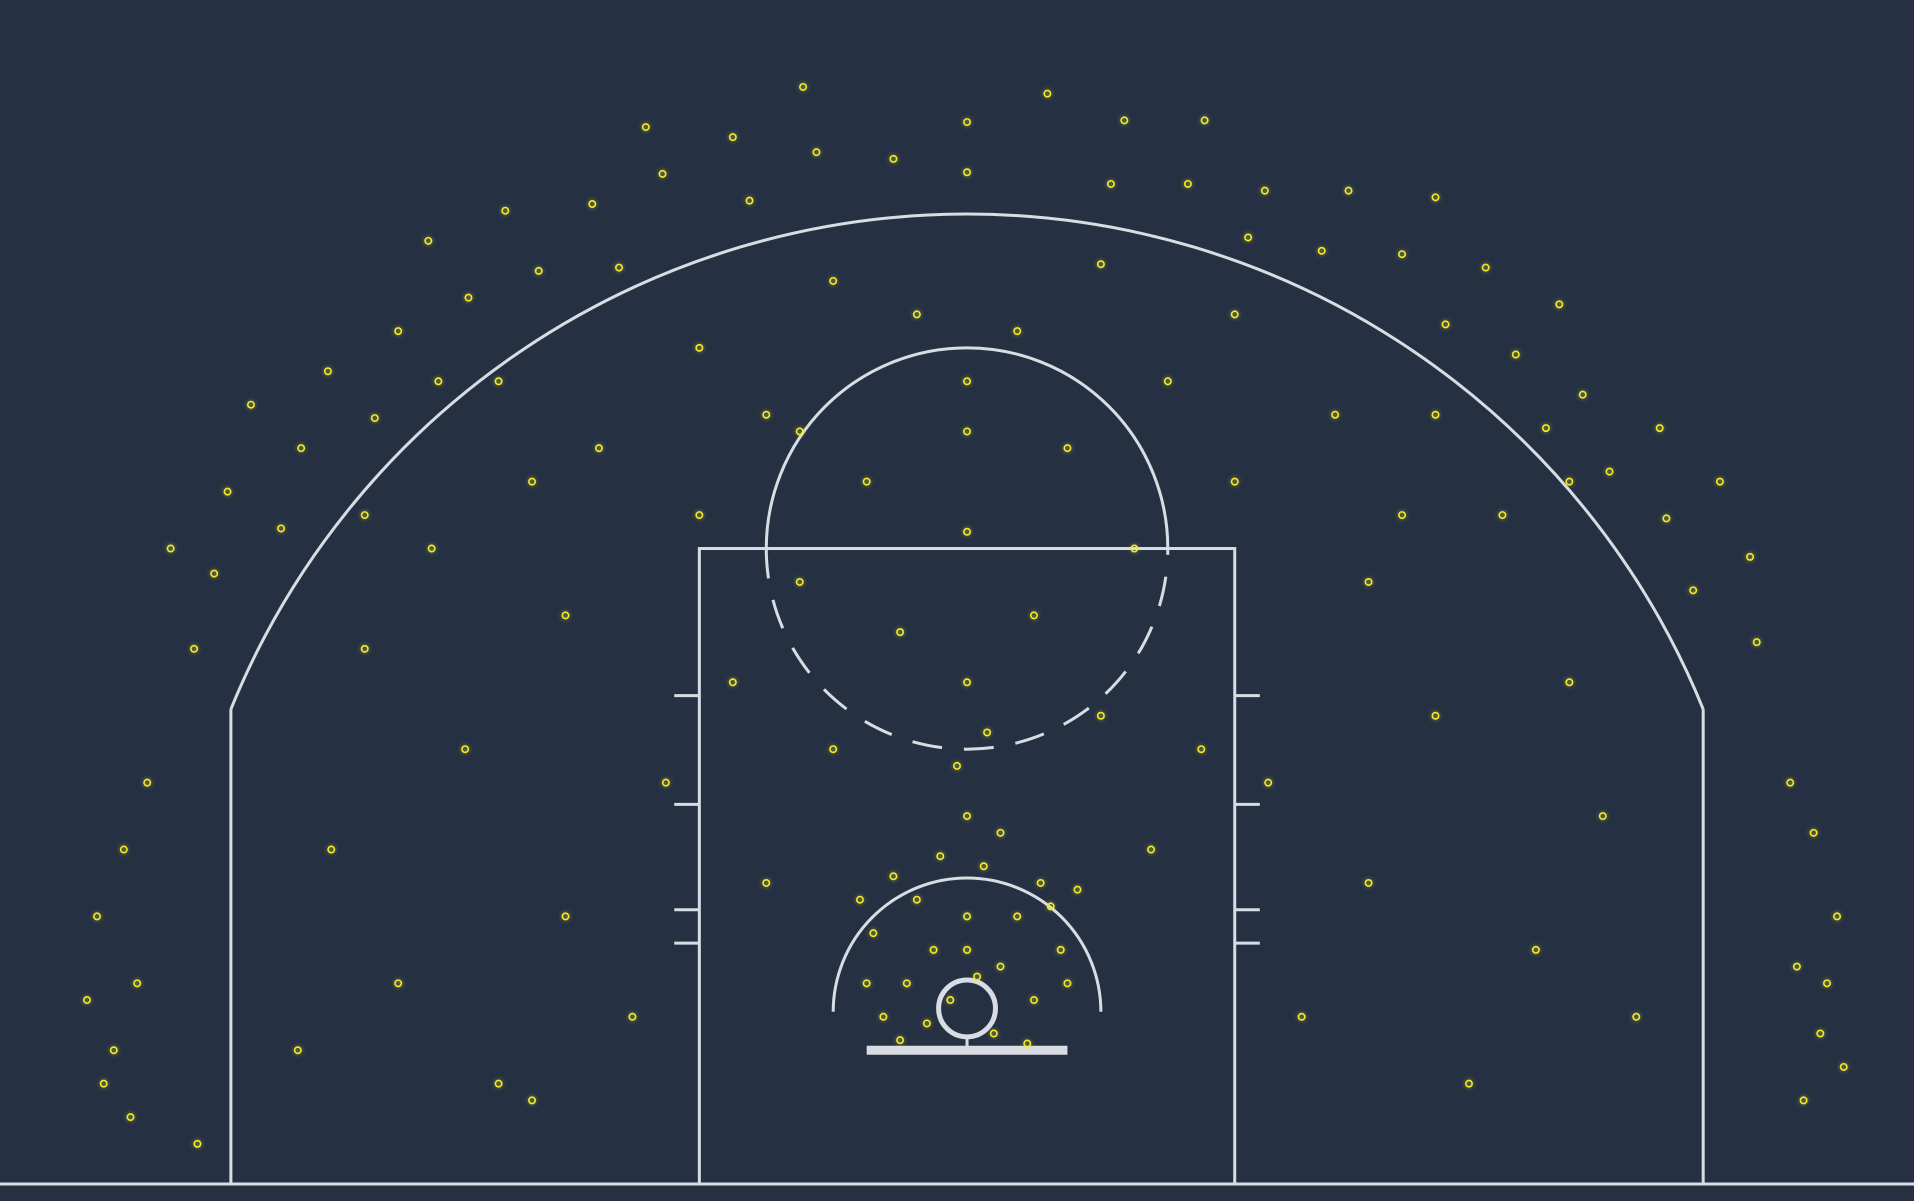 The image size is (1914, 1201). Describe the element at coordinates (967, 649) in the screenshot. I see `free-throw-circle-bottom` at that location.